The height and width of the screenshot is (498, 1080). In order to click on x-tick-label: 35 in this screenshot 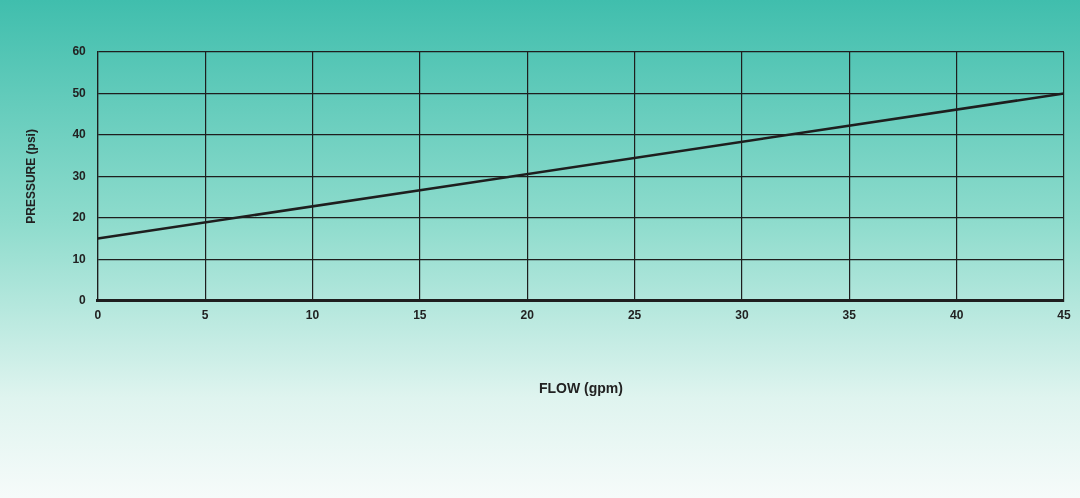, I will do `click(849, 315)`.